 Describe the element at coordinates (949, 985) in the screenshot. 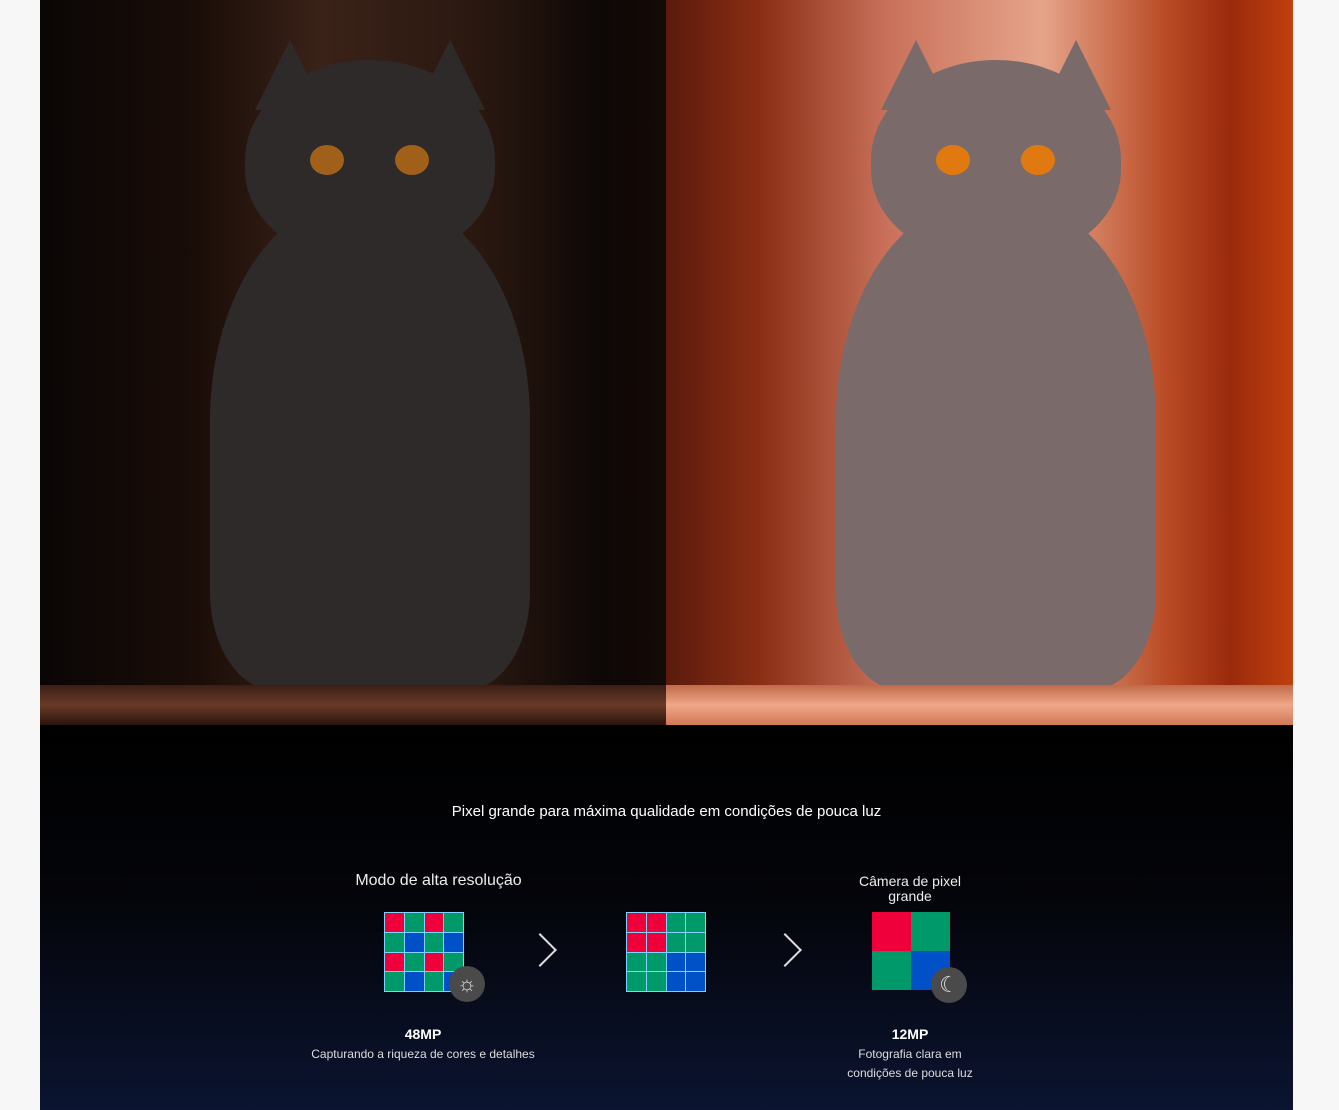

I see `moon-icon: ☾` at that location.